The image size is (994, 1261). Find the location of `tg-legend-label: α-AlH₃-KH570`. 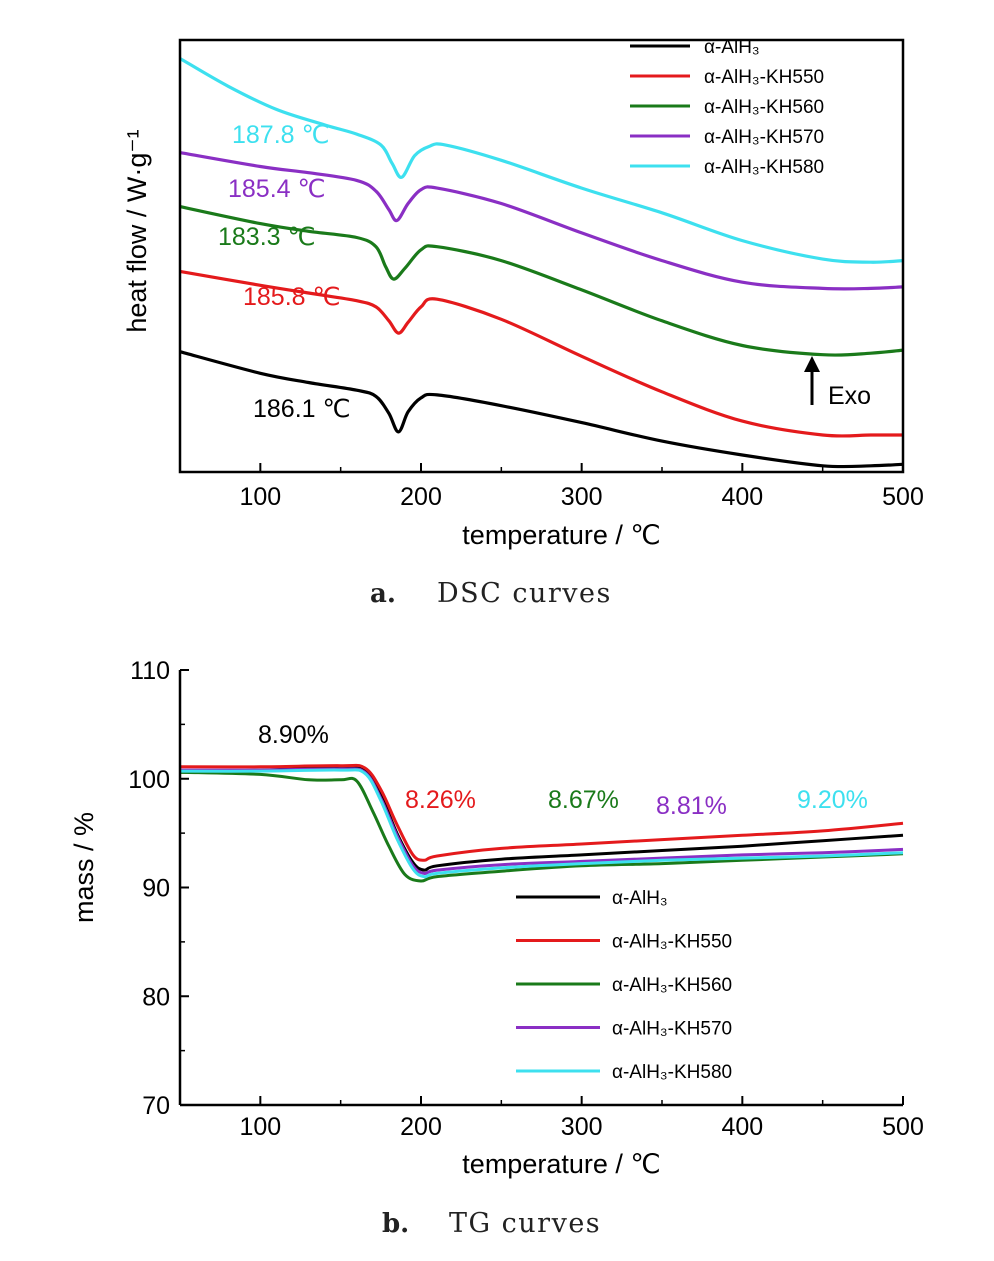

tg-legend-label: α-AlH₃-KH570 is located at coordinates (672, 1029).